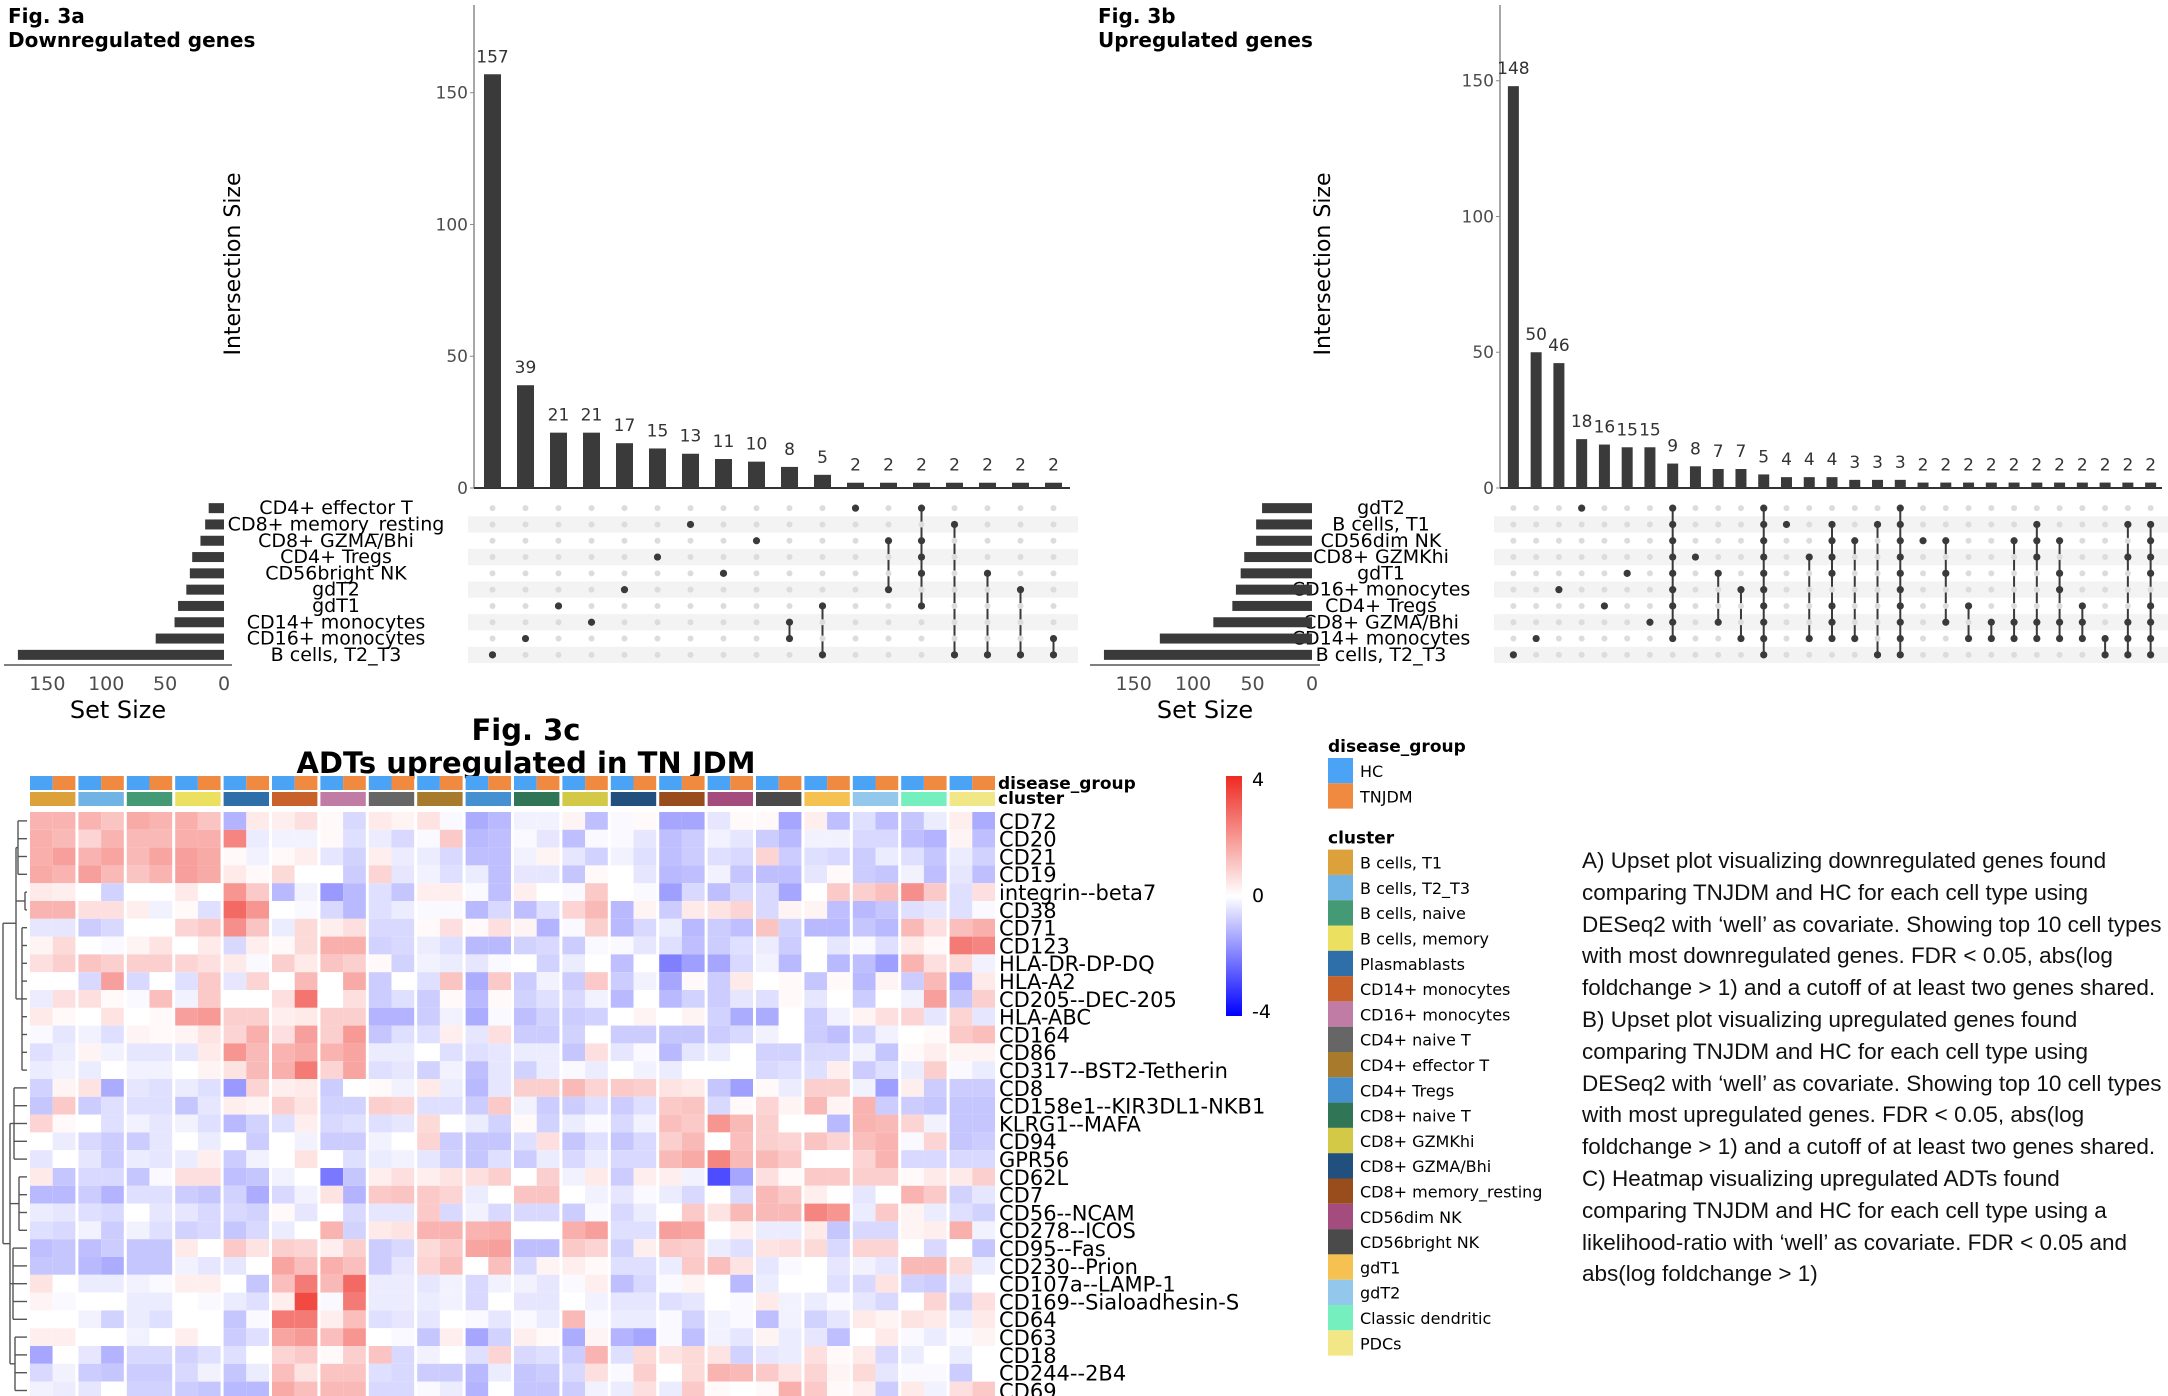  What do you see at coordinates (1088, 1000) in the screenshot?
I see `heatmap-row-label: CD205--DEC-205` at bounding box center [1088, 1000].